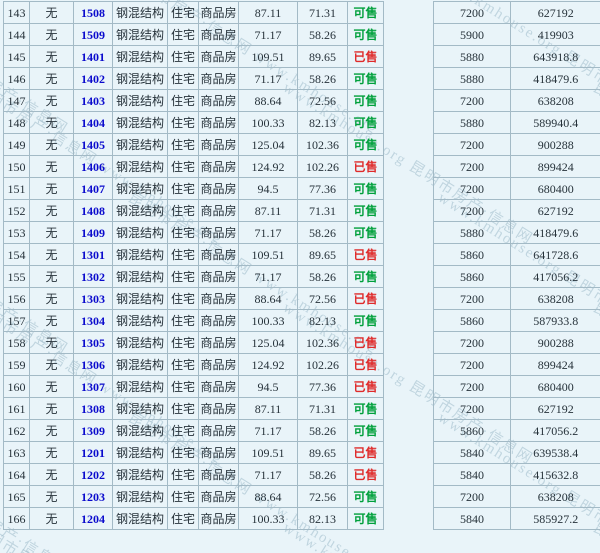  Describe the element at coordinates (16, 122) in the screenshot. I see `row-index: 148` at that location.